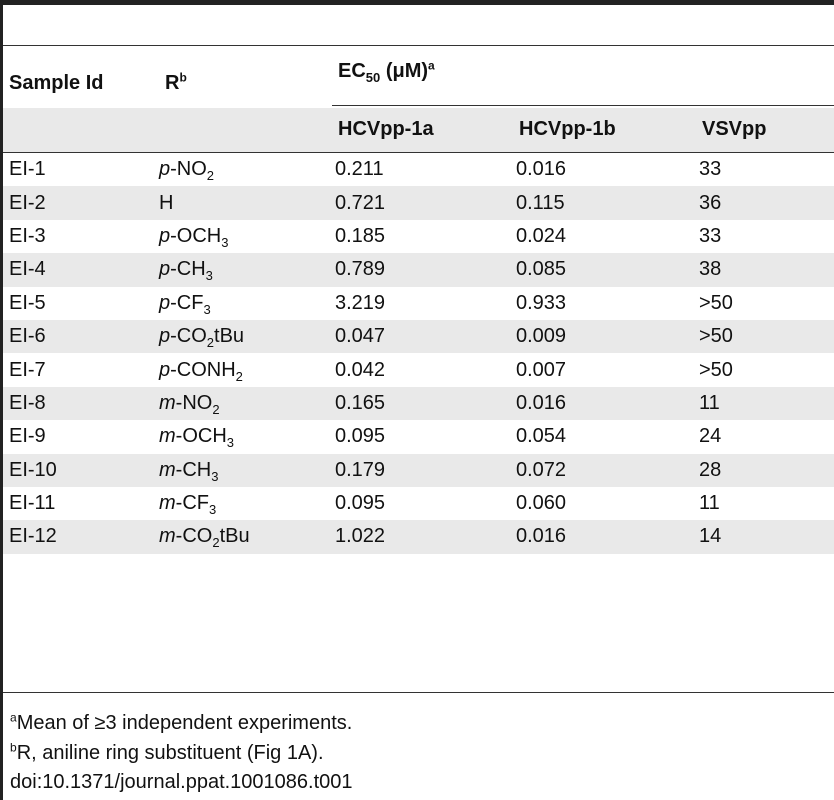 This screenshot has width=834, height=800. What do you see at coordinates (567, 129) in the screenshot?
I see `header-hcvpp-1b: HCVpp-1b` at bounding box center [567, 129].